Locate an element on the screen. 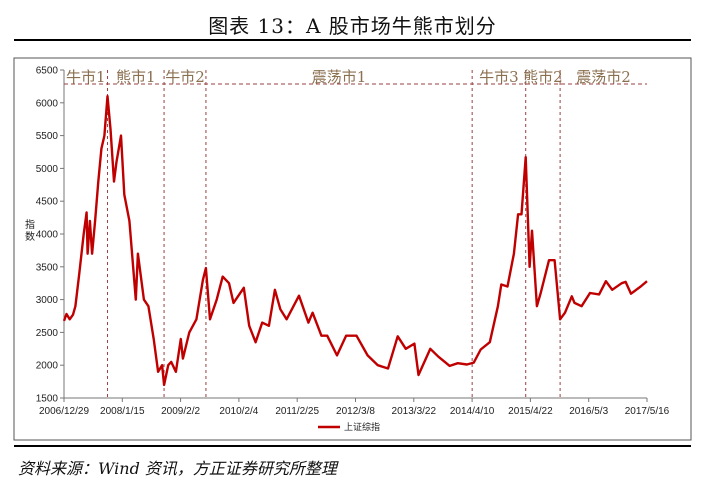  y-tick-label: 3500 is located at coordinates (47, 267).